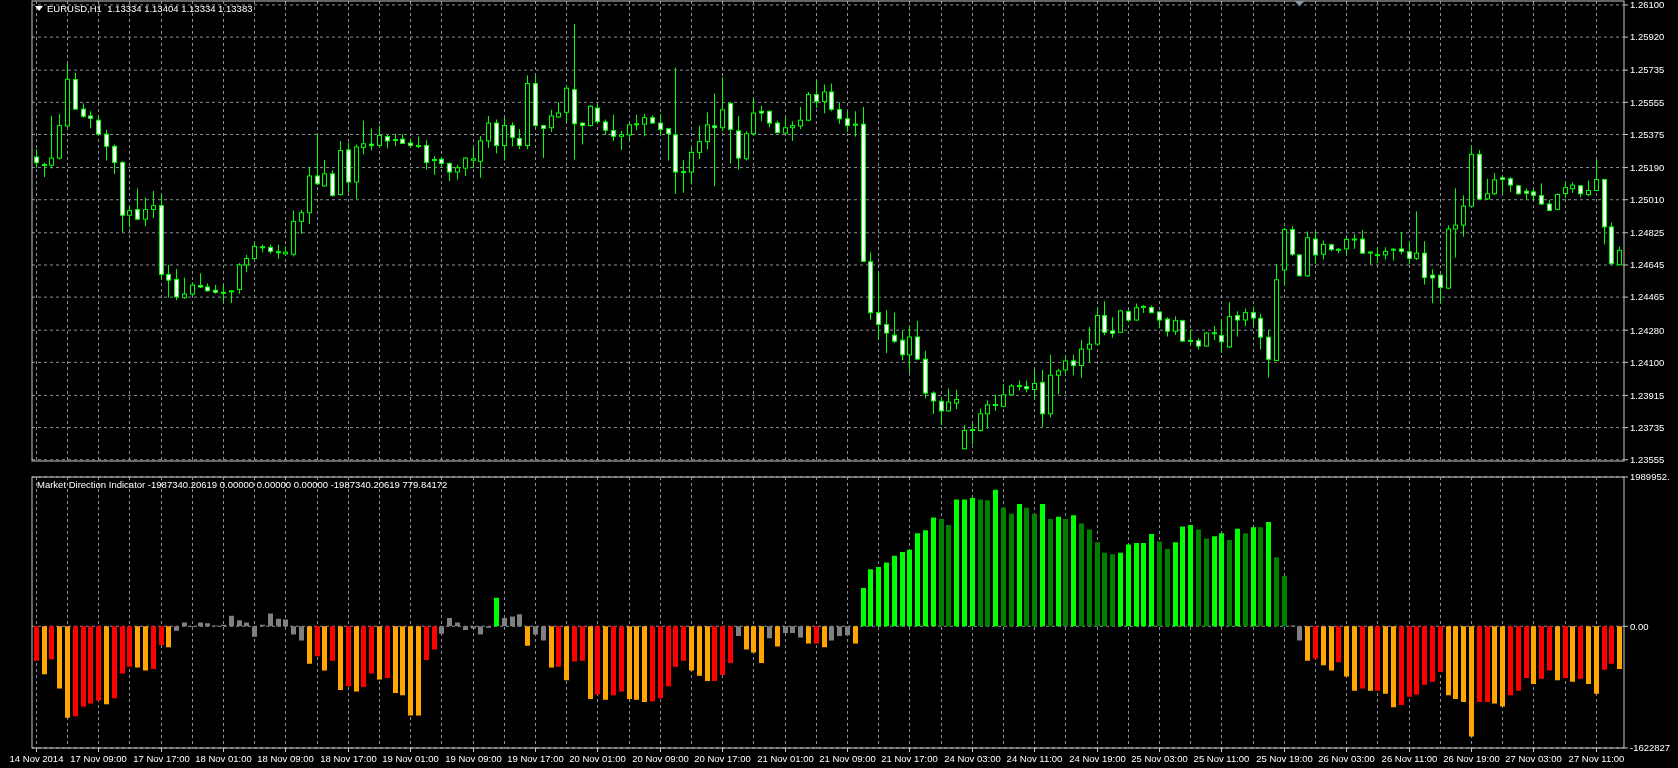 This screenshot has width=1678, height=768. Describe the element at coordinates (1647, 265) in the screenshot. I see `y-tick-label: 1.24645` at that location.